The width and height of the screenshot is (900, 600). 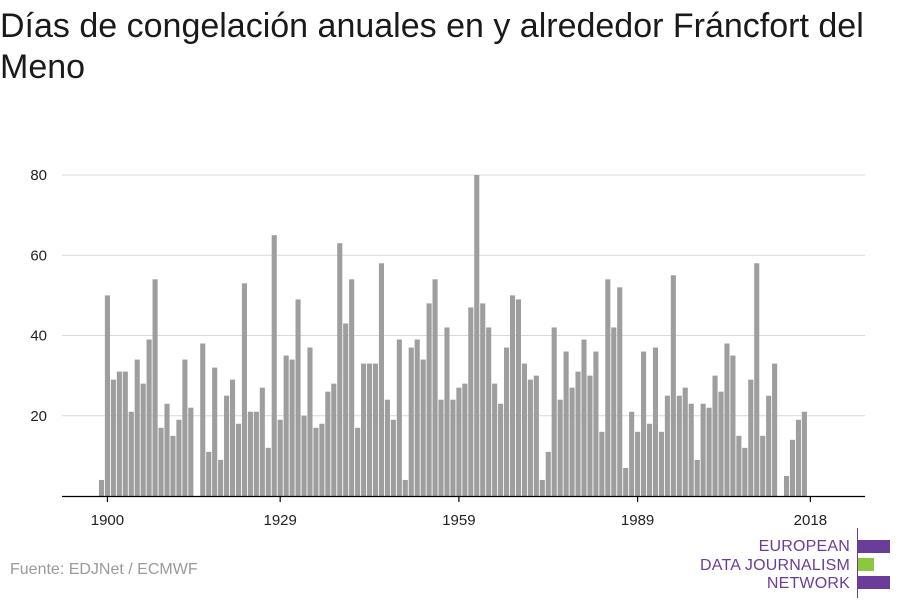 What do you see at coordinates (215, 431) in the screenshot?
I see `bar-1918` at bounding box center [215, 431].